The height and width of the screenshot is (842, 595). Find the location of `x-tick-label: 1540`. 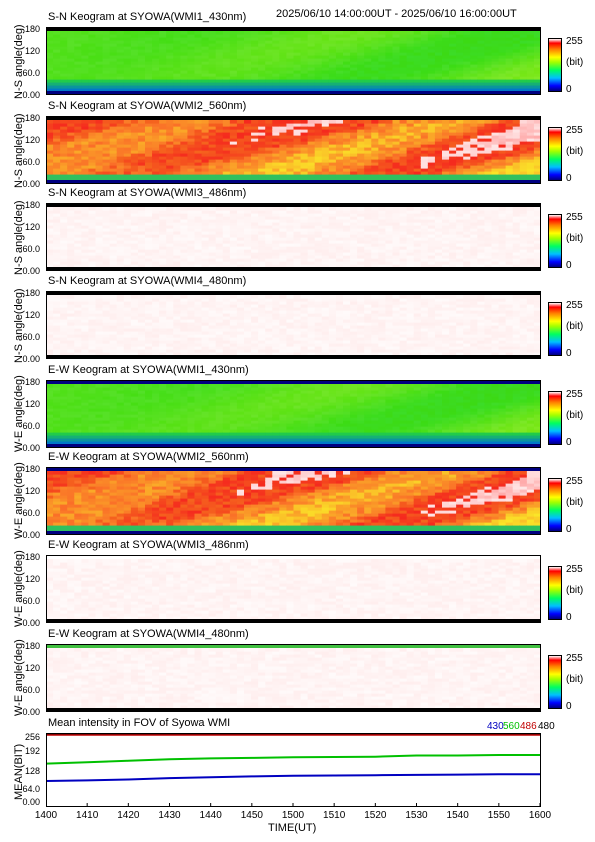

x-tick-label: 1540 is located at coordinates (457, 815).